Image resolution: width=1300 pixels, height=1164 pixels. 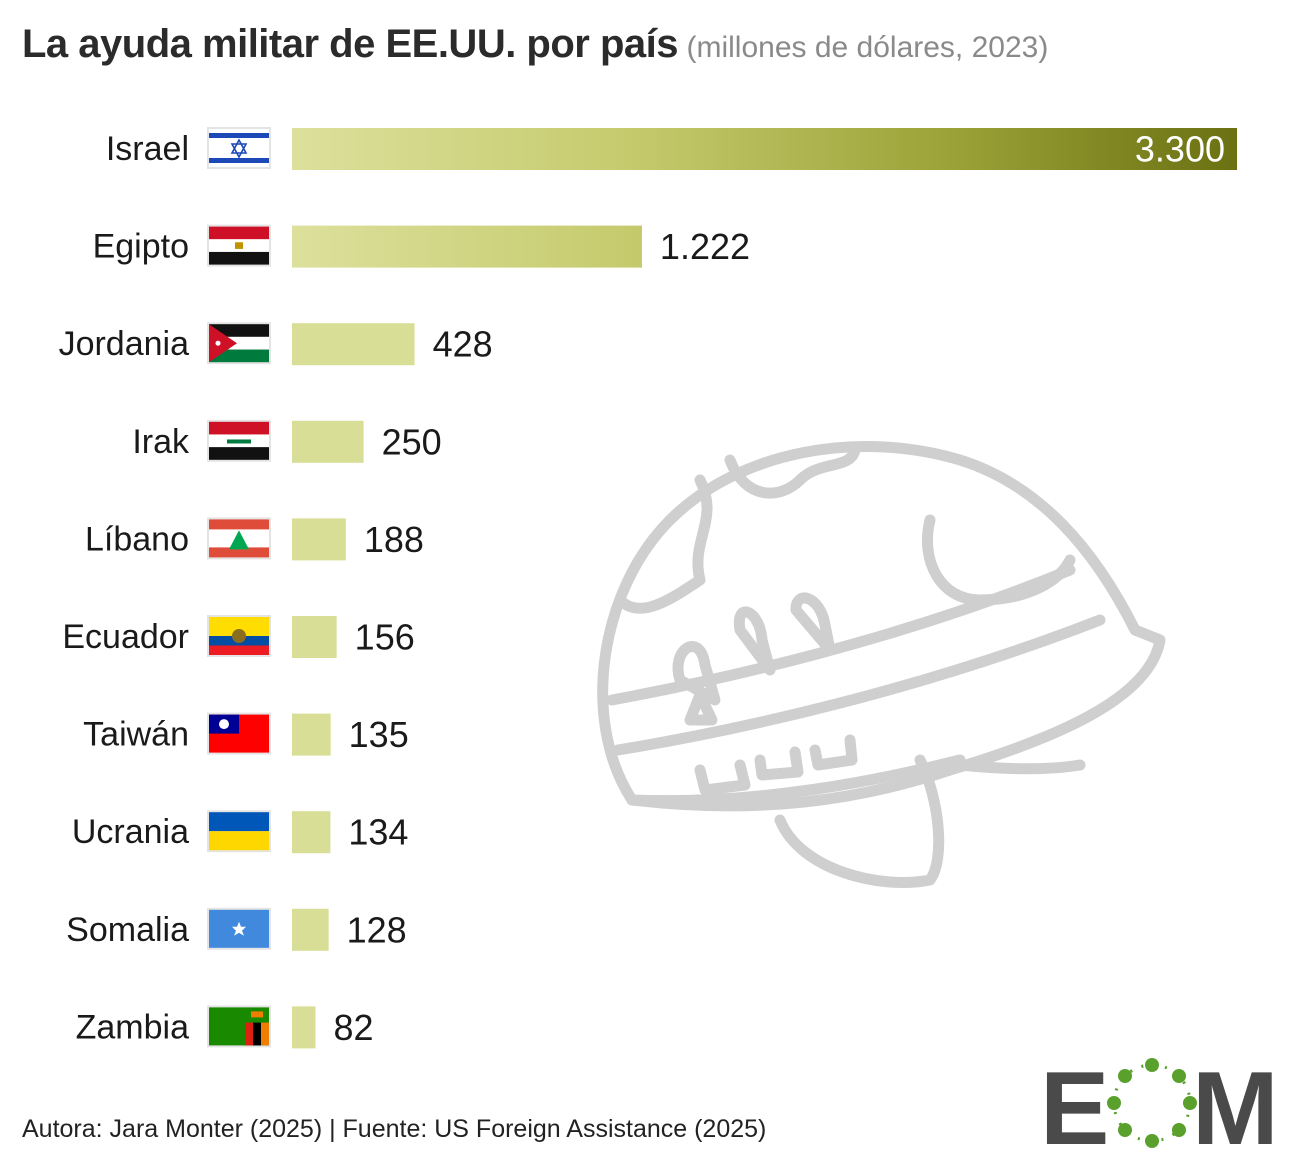 What do you see at coordinates (124, 344) in the screenshot?
I see `category-label: Jordania` at bounding box center [124, 344].